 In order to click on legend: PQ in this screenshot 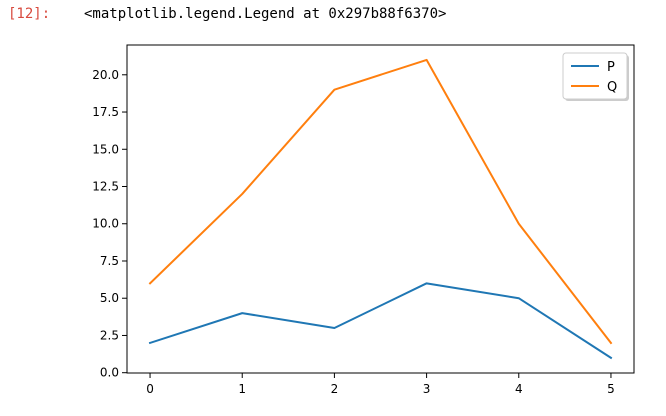, I will do `click(595, 76)`.